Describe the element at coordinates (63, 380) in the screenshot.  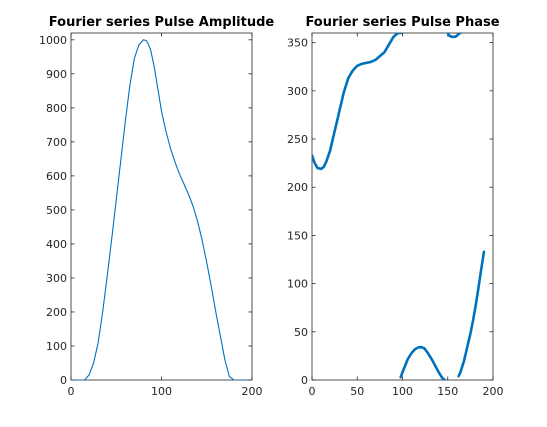
I see `amplitude-ytick-label: 0` at that location.